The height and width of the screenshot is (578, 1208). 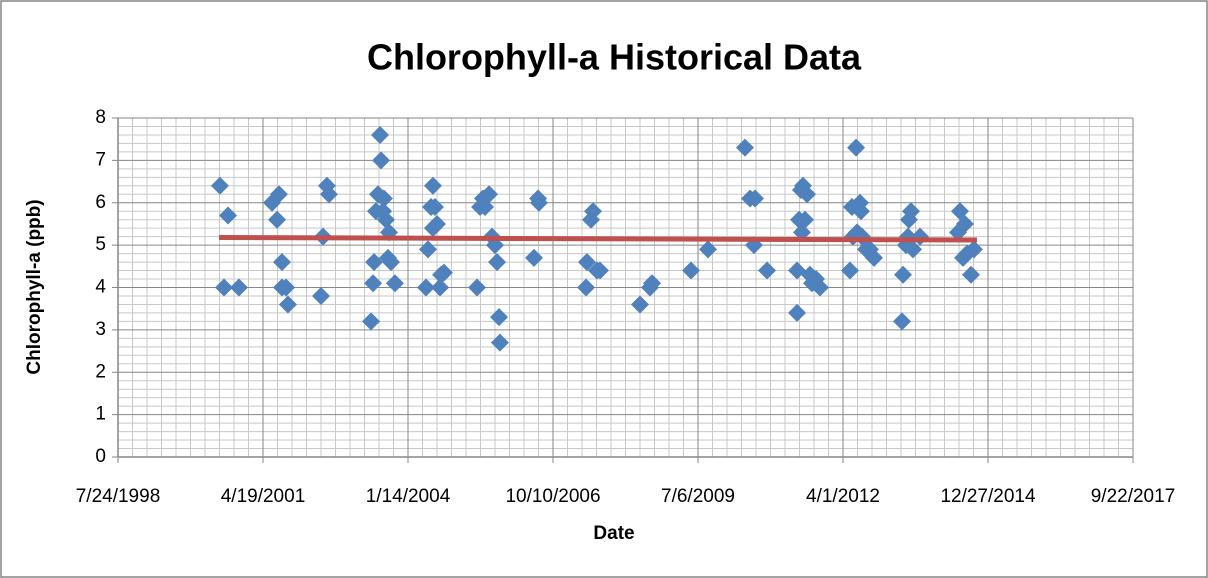 What do you see at coordinates (34, 286) in the screenshot?
I see `y-axis-label: Chlorophyll-a (ppb)` at bounding box center [34, 286].